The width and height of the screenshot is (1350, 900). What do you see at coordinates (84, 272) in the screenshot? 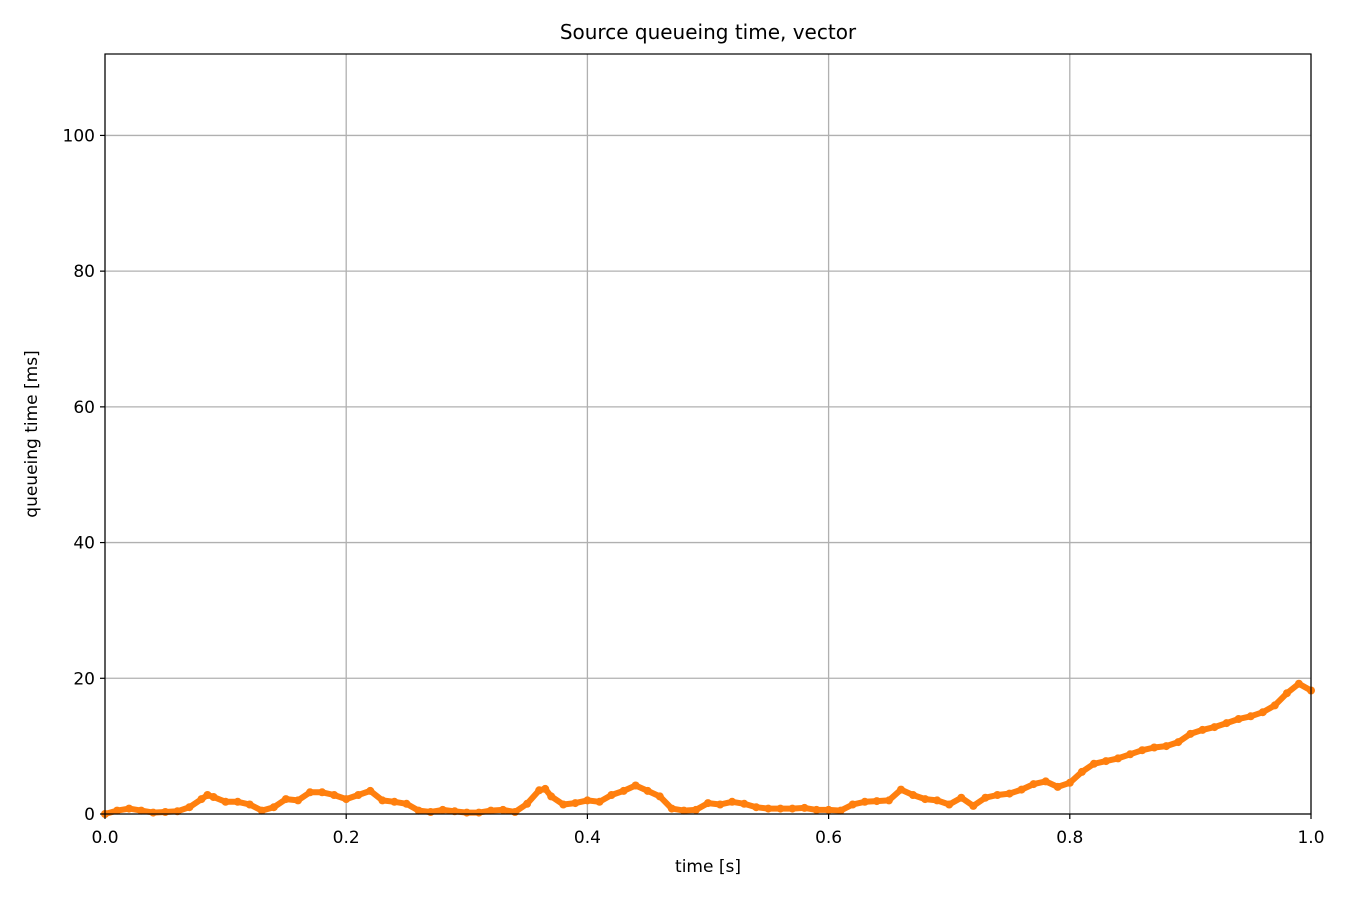
I see `y-tick-label: 80` at bounding box center [84, 272].